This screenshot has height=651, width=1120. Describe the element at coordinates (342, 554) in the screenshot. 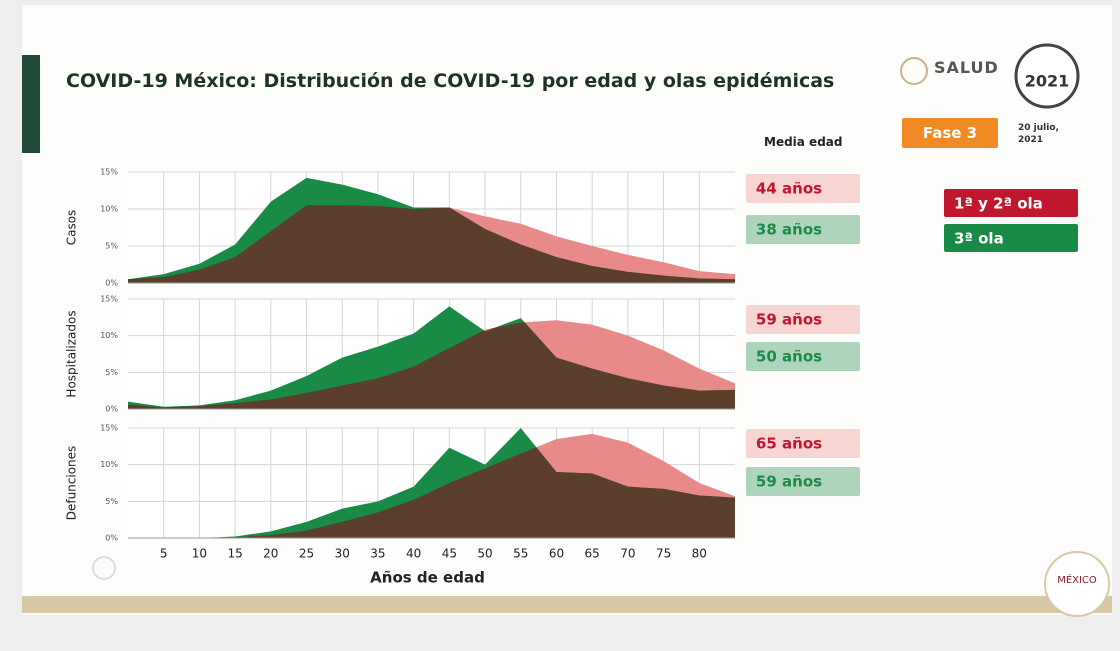

I see `x-tick-label: 30` at that location.